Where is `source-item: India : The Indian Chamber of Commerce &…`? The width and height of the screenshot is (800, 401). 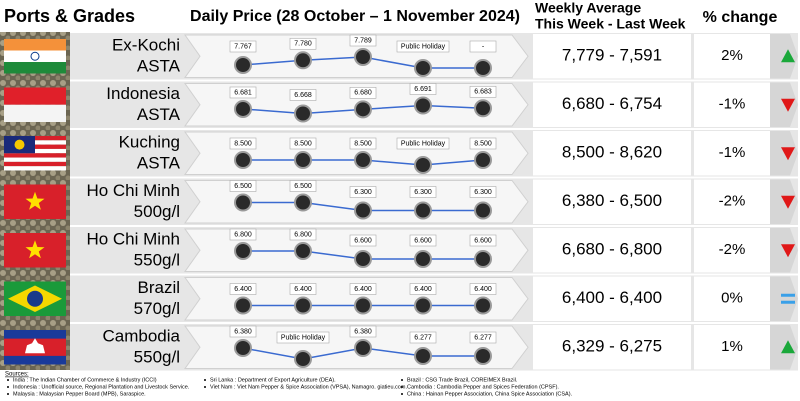
source-item: India : The Indian Chamber of Commerce &… is located at coordinates (85, 380).